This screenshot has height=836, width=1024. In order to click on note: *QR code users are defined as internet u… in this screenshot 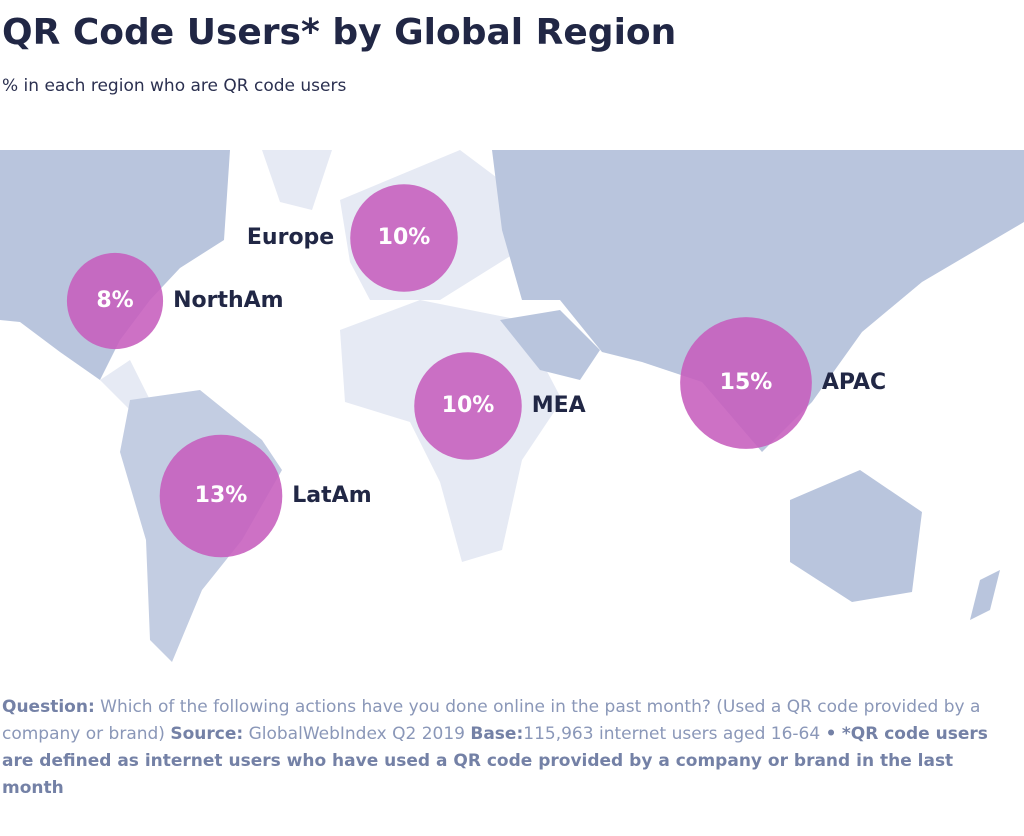, I will do `click(495, 761)`.